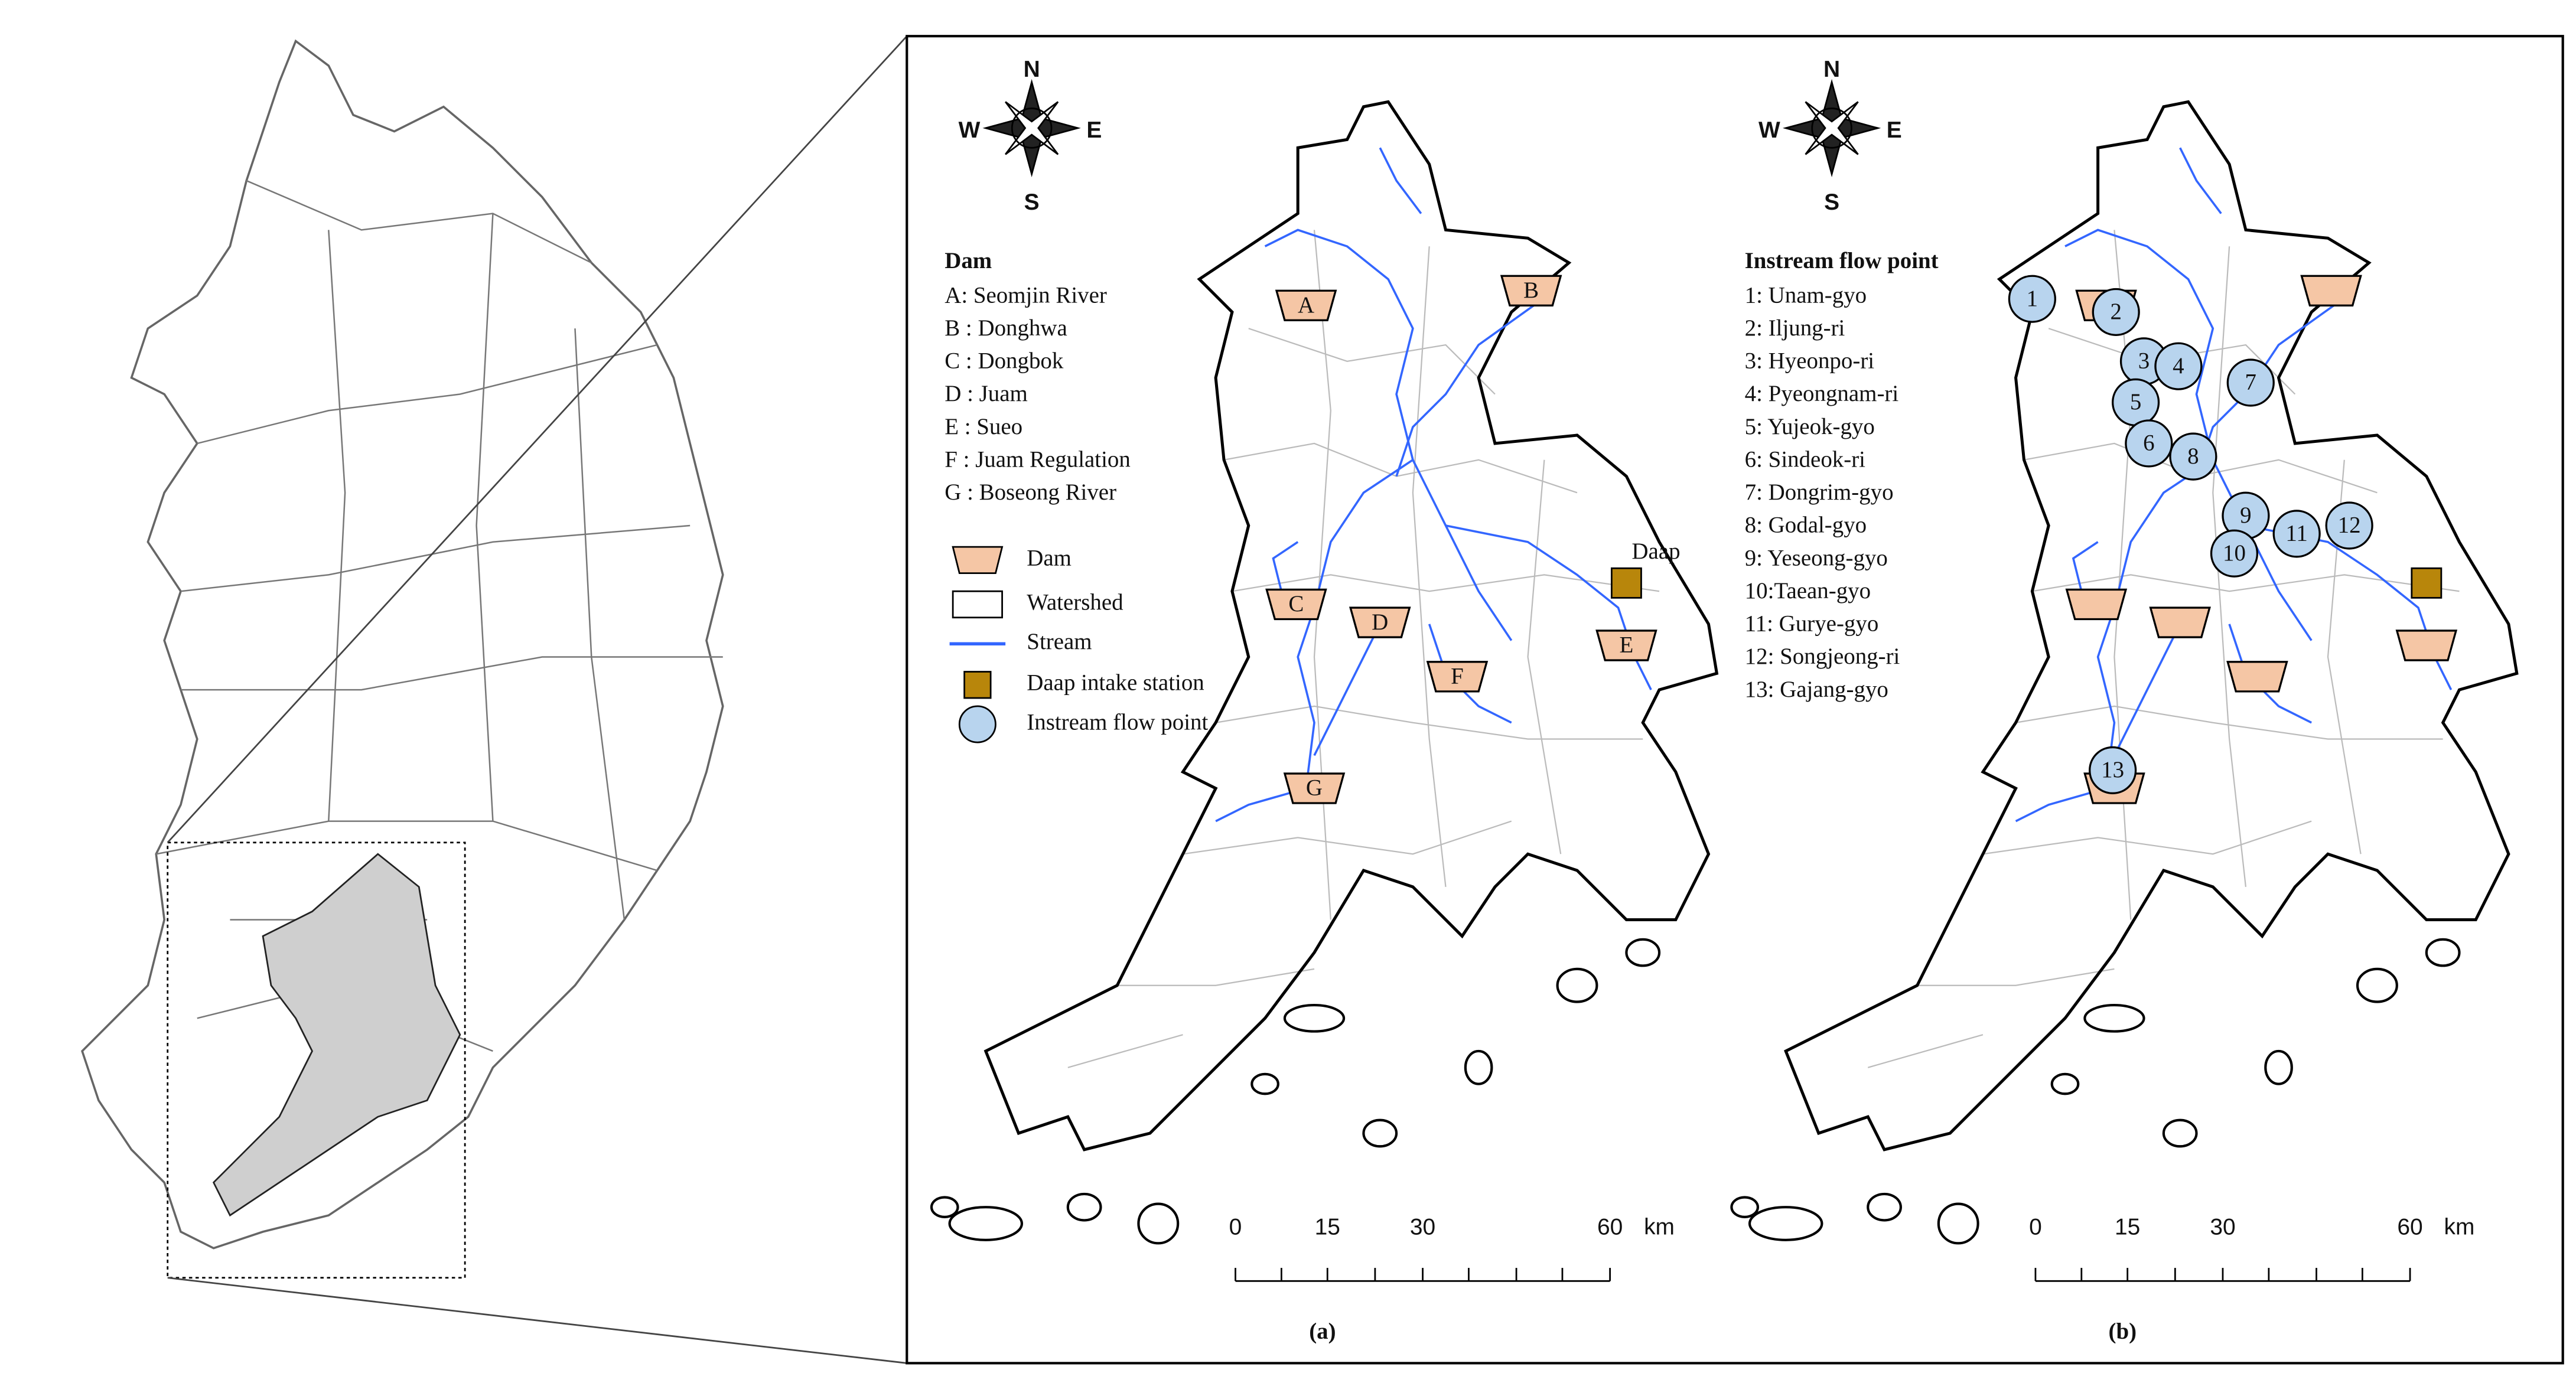 Image resolution: width=2576 pixels, height=1396 pixels. Describe the element at coordinates (1075, 602) in the screenshot. I see `legend-label: Watershed` at that location.